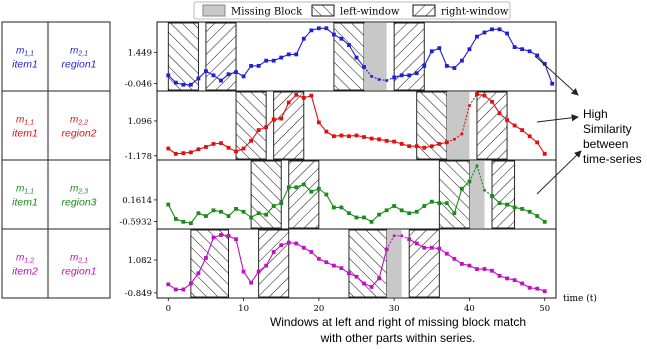 The width and height of the screenshot is (647, 349). I want to click on panel-frame, so click(356, 263).